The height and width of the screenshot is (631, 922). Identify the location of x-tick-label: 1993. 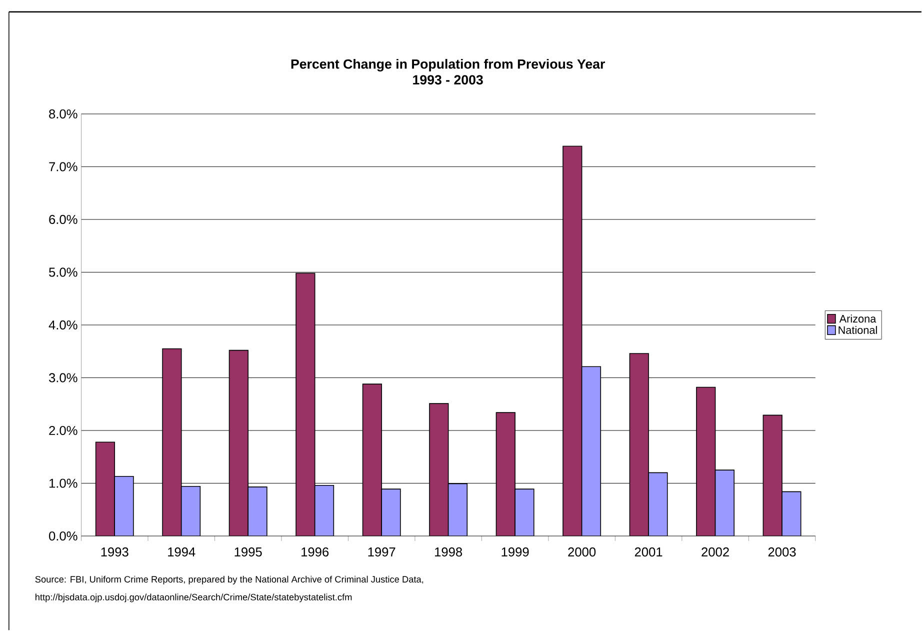
(114, 552).